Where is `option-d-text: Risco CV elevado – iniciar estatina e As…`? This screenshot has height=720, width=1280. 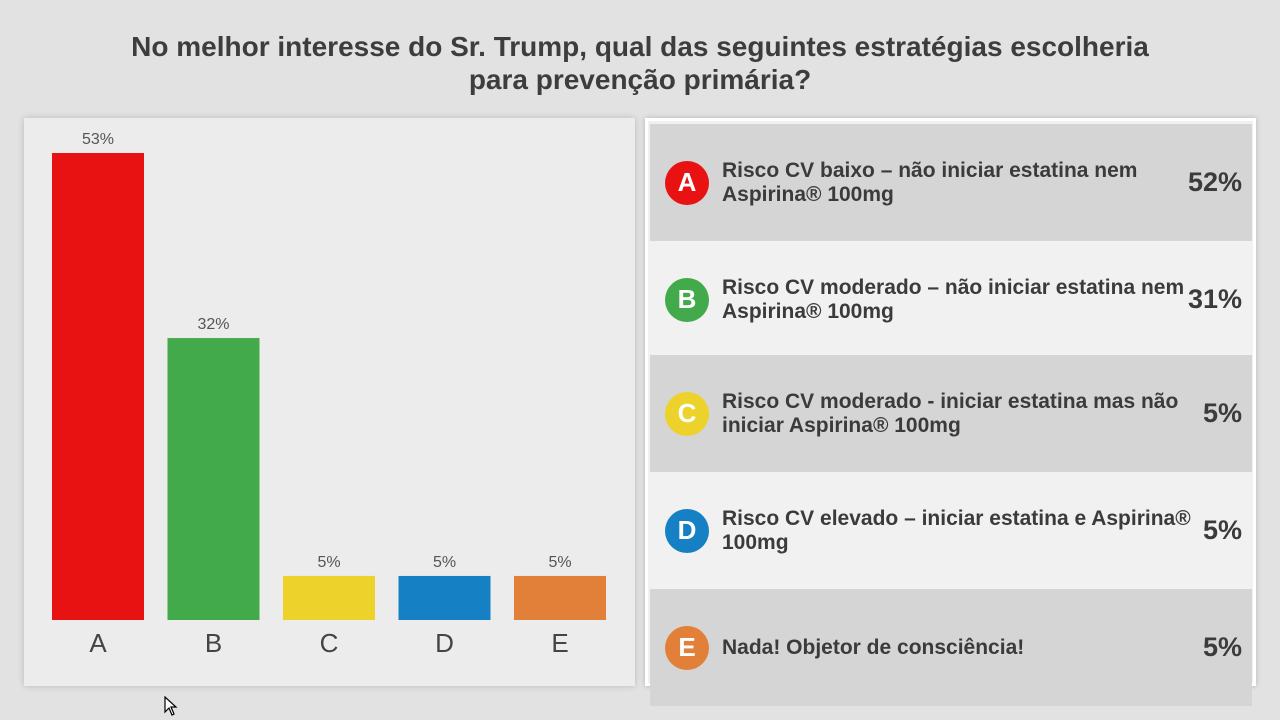
option-d-text: Risco CV elevado – iniciar estatina e As… is located at coordinates (956, 530).